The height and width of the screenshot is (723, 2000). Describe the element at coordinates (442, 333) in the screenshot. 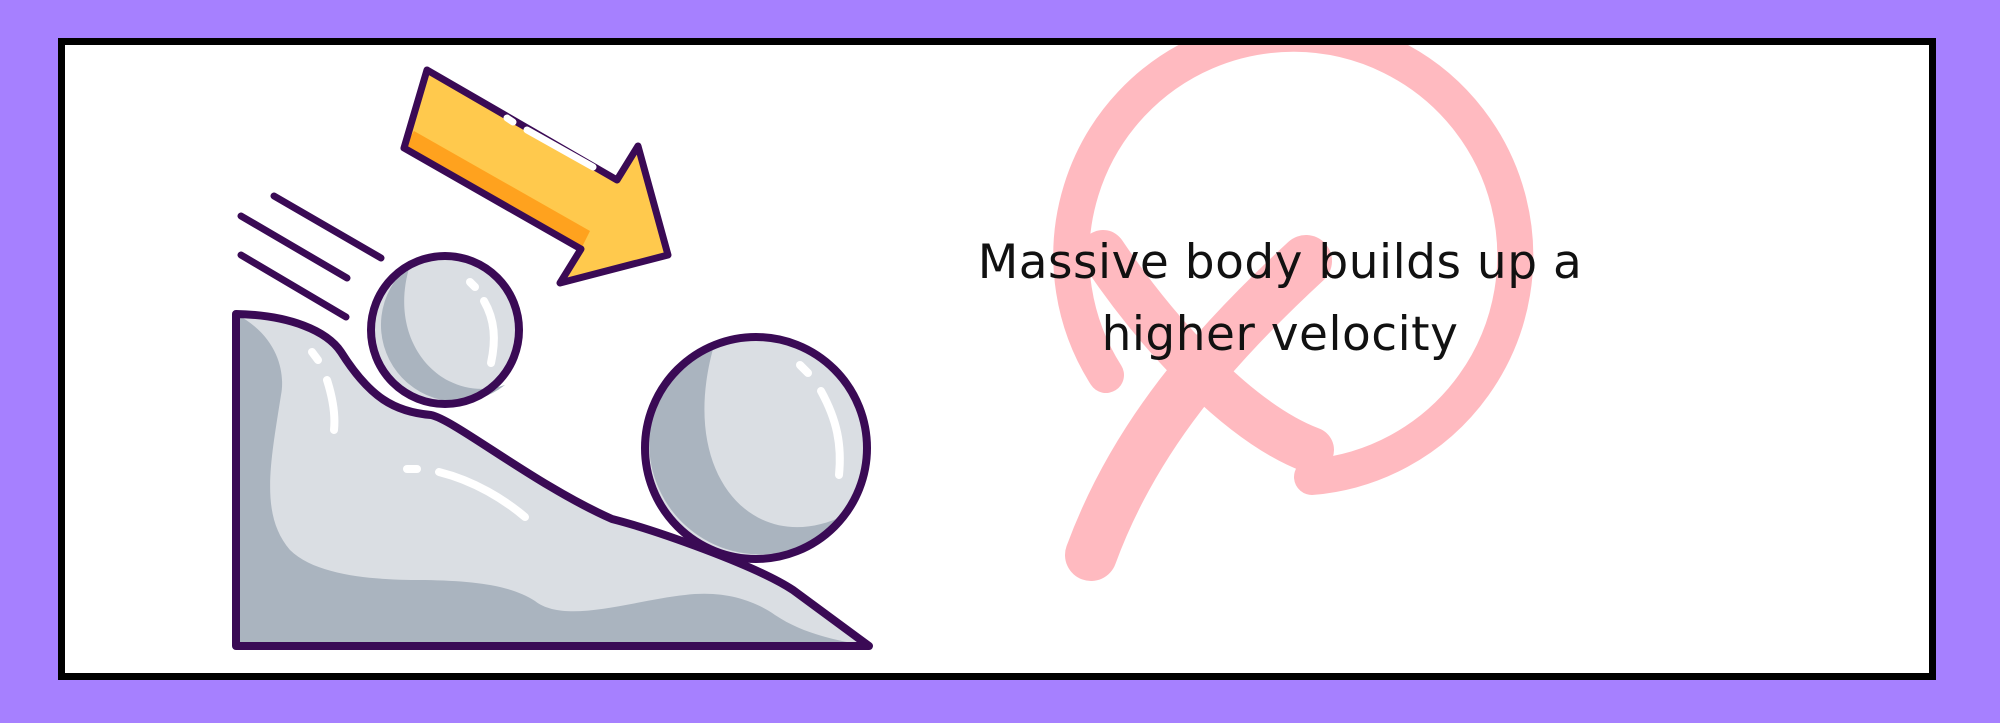

I see `small-ball-shadow` at that location.